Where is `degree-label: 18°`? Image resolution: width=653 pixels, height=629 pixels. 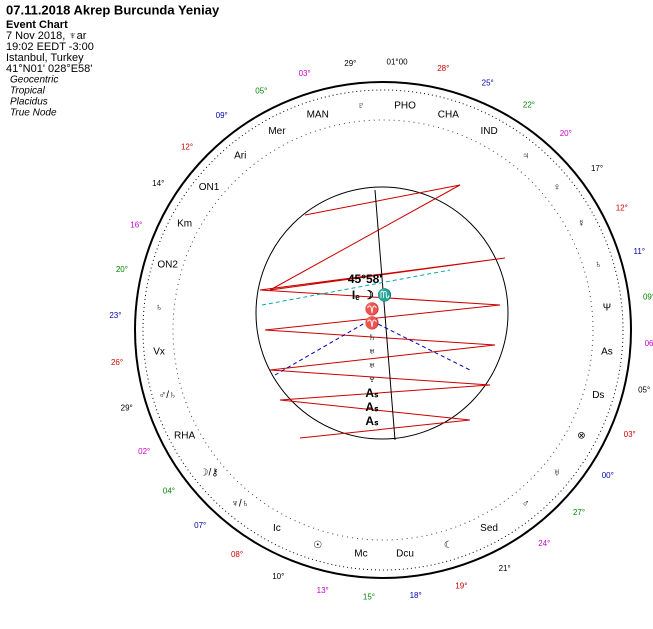 degree-label: 18° is located at coordinates (416, 595).